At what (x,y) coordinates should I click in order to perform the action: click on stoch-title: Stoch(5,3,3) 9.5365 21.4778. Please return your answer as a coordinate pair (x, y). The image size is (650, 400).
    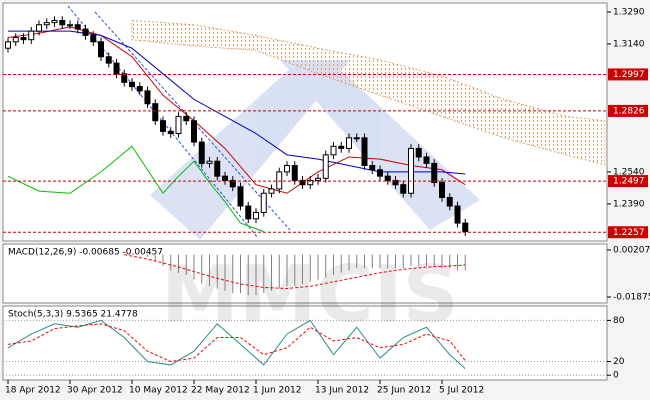
    Looking at the image, I should click on (73, 315).